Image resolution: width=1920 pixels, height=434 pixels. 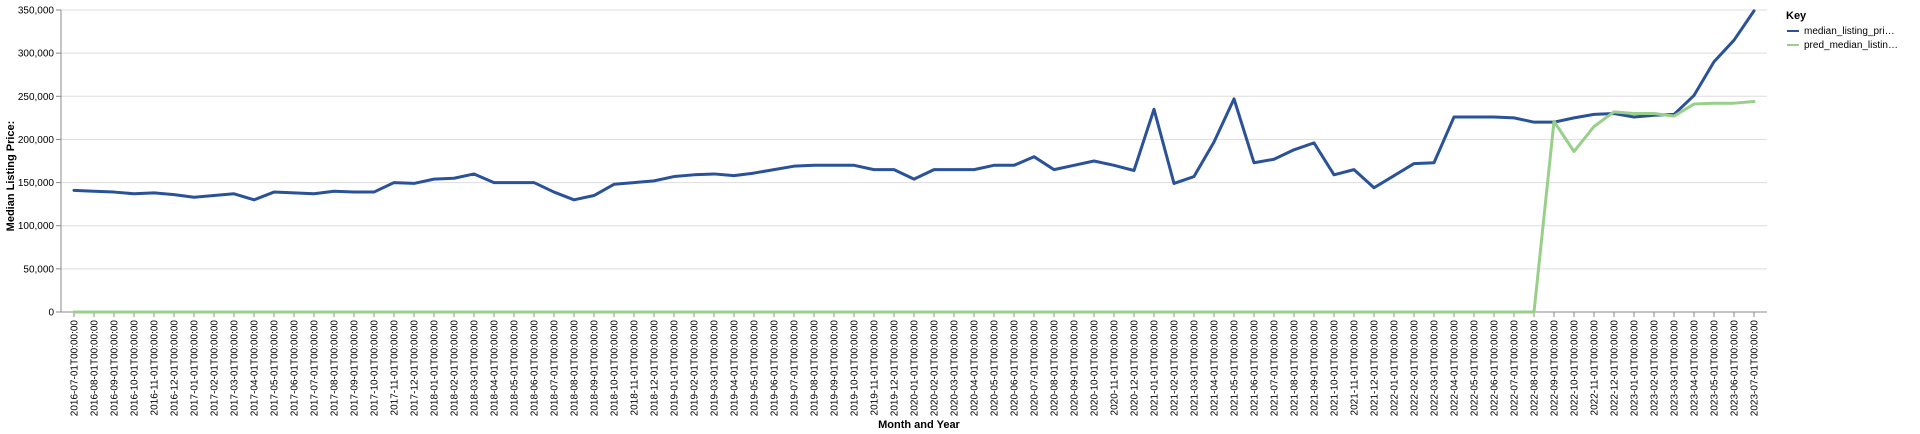 I want to click on x-tick-label: 2017-11-01T00:00:00, so click(x=395, y=368).